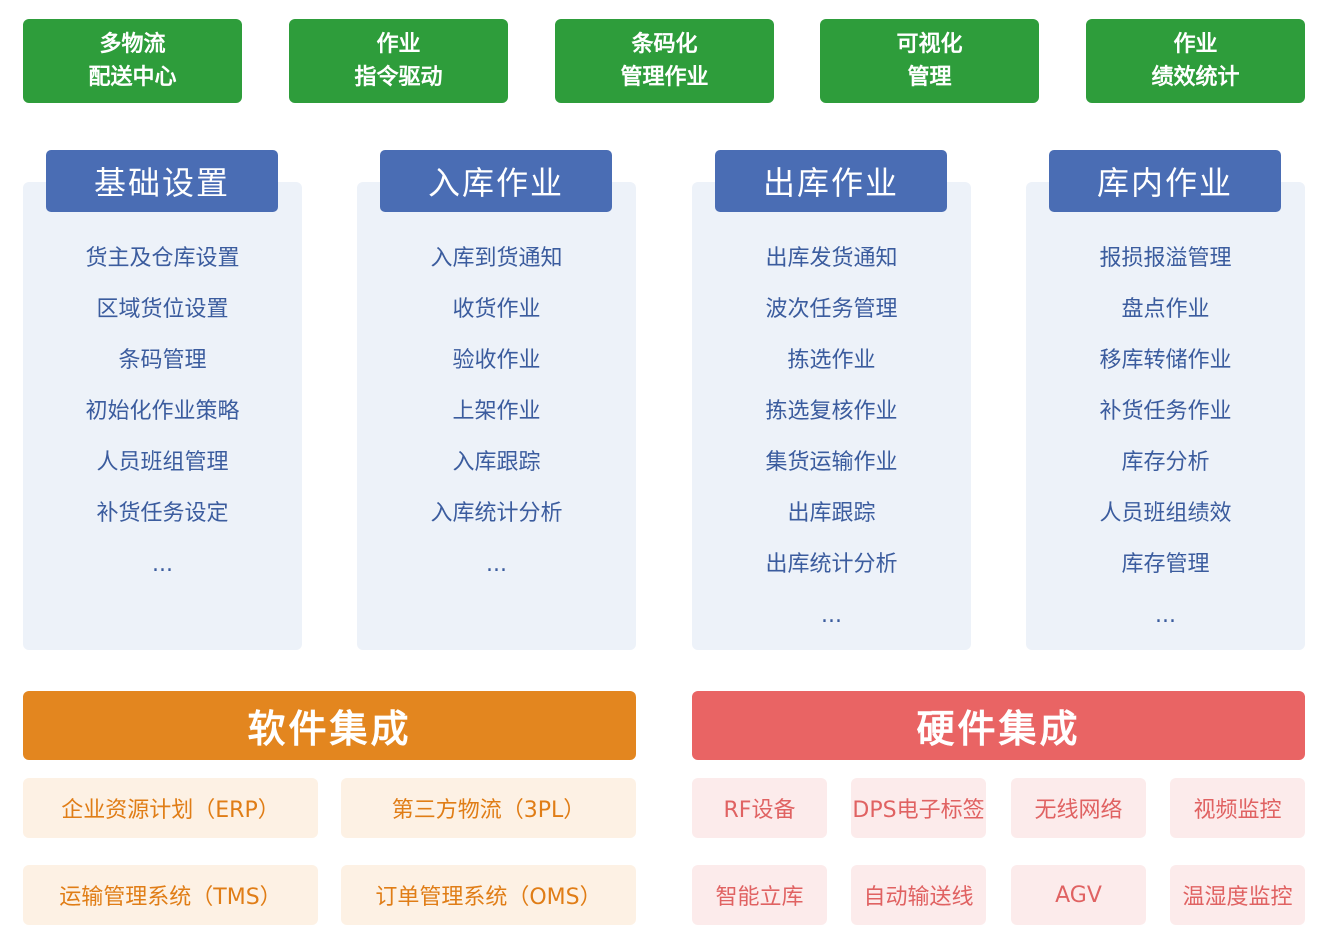 The image size is (1334, 941). What do you see at coordinates (496, 258) in the screenshot?
I see `module-item: 入库到货通知` at bounding box center [496, 258].